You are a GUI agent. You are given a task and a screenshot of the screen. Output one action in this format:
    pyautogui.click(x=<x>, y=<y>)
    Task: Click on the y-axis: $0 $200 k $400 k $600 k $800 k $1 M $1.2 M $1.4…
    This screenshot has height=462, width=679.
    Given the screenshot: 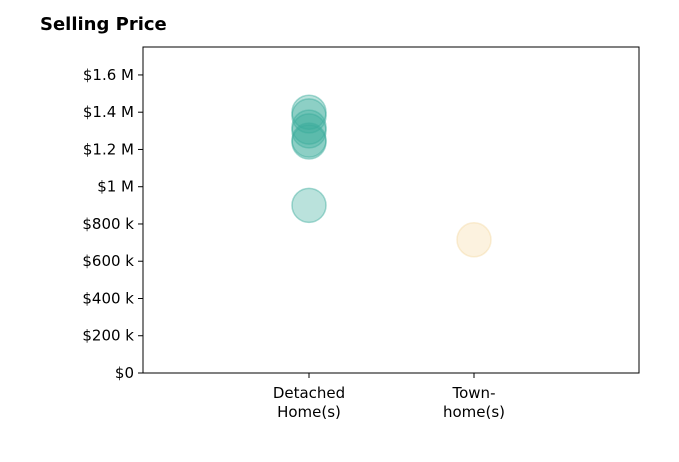 What is the action you would take?
    pyautogui.click(x=112, y=224)
    